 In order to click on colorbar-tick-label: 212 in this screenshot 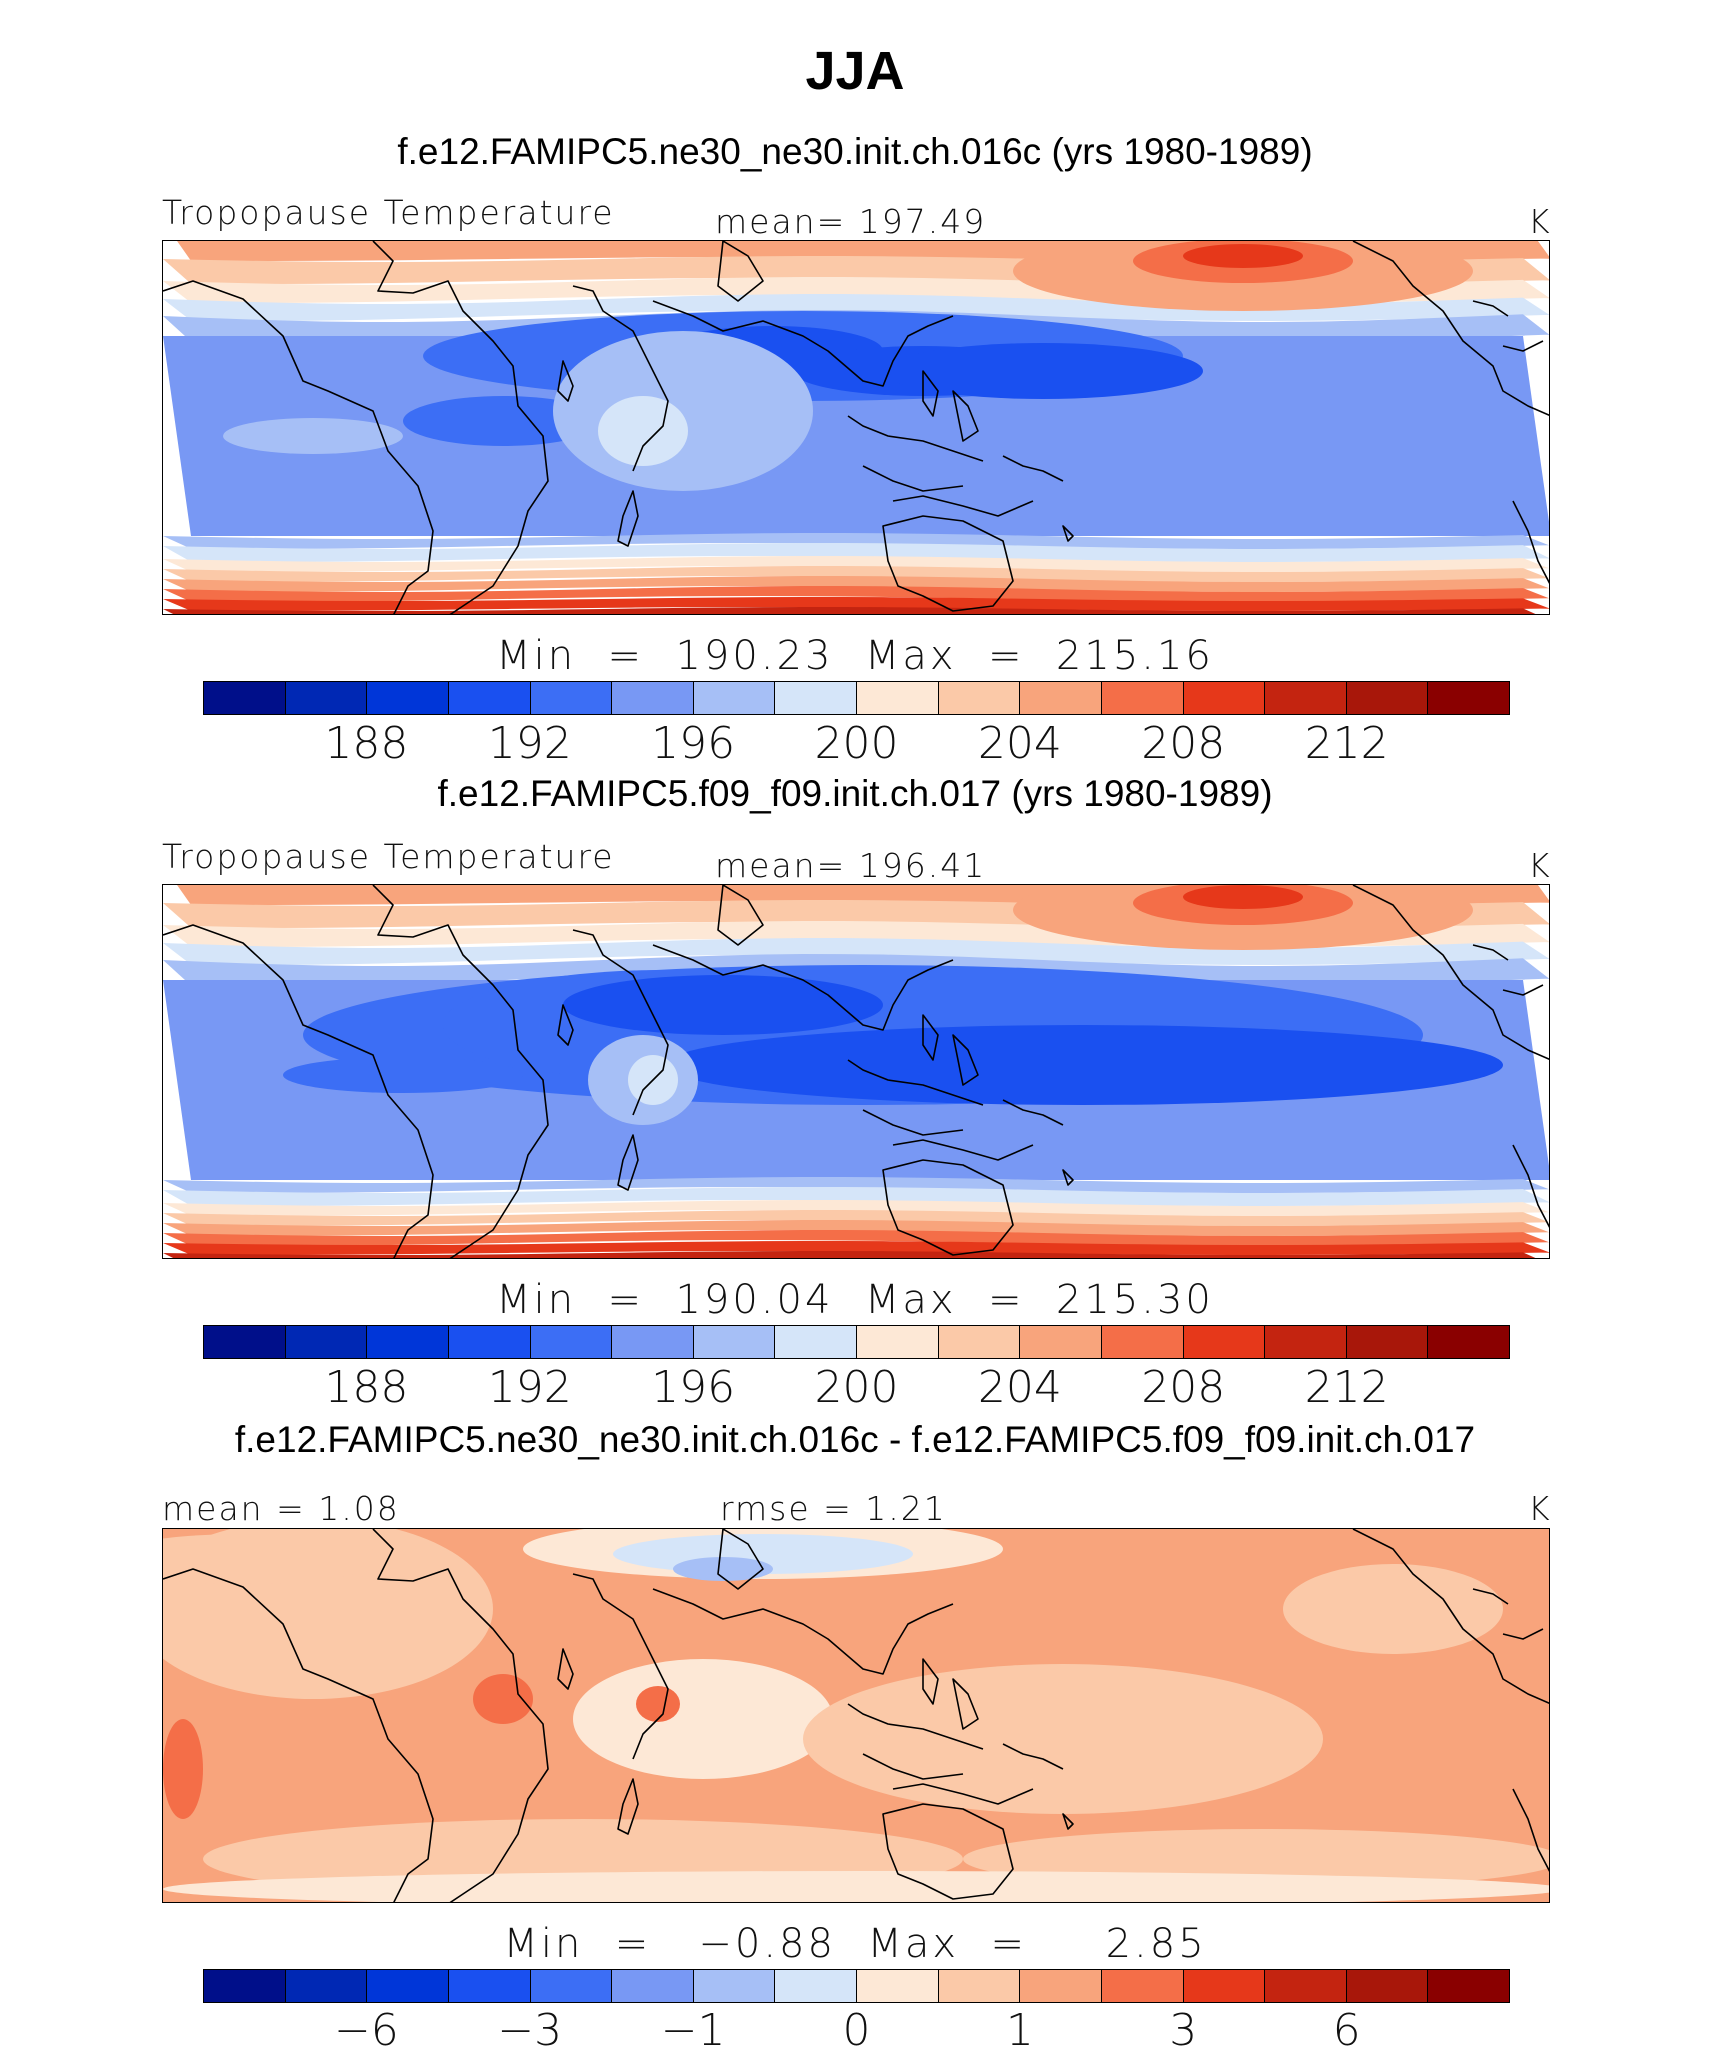, I will do `click(1346, 1387)`.